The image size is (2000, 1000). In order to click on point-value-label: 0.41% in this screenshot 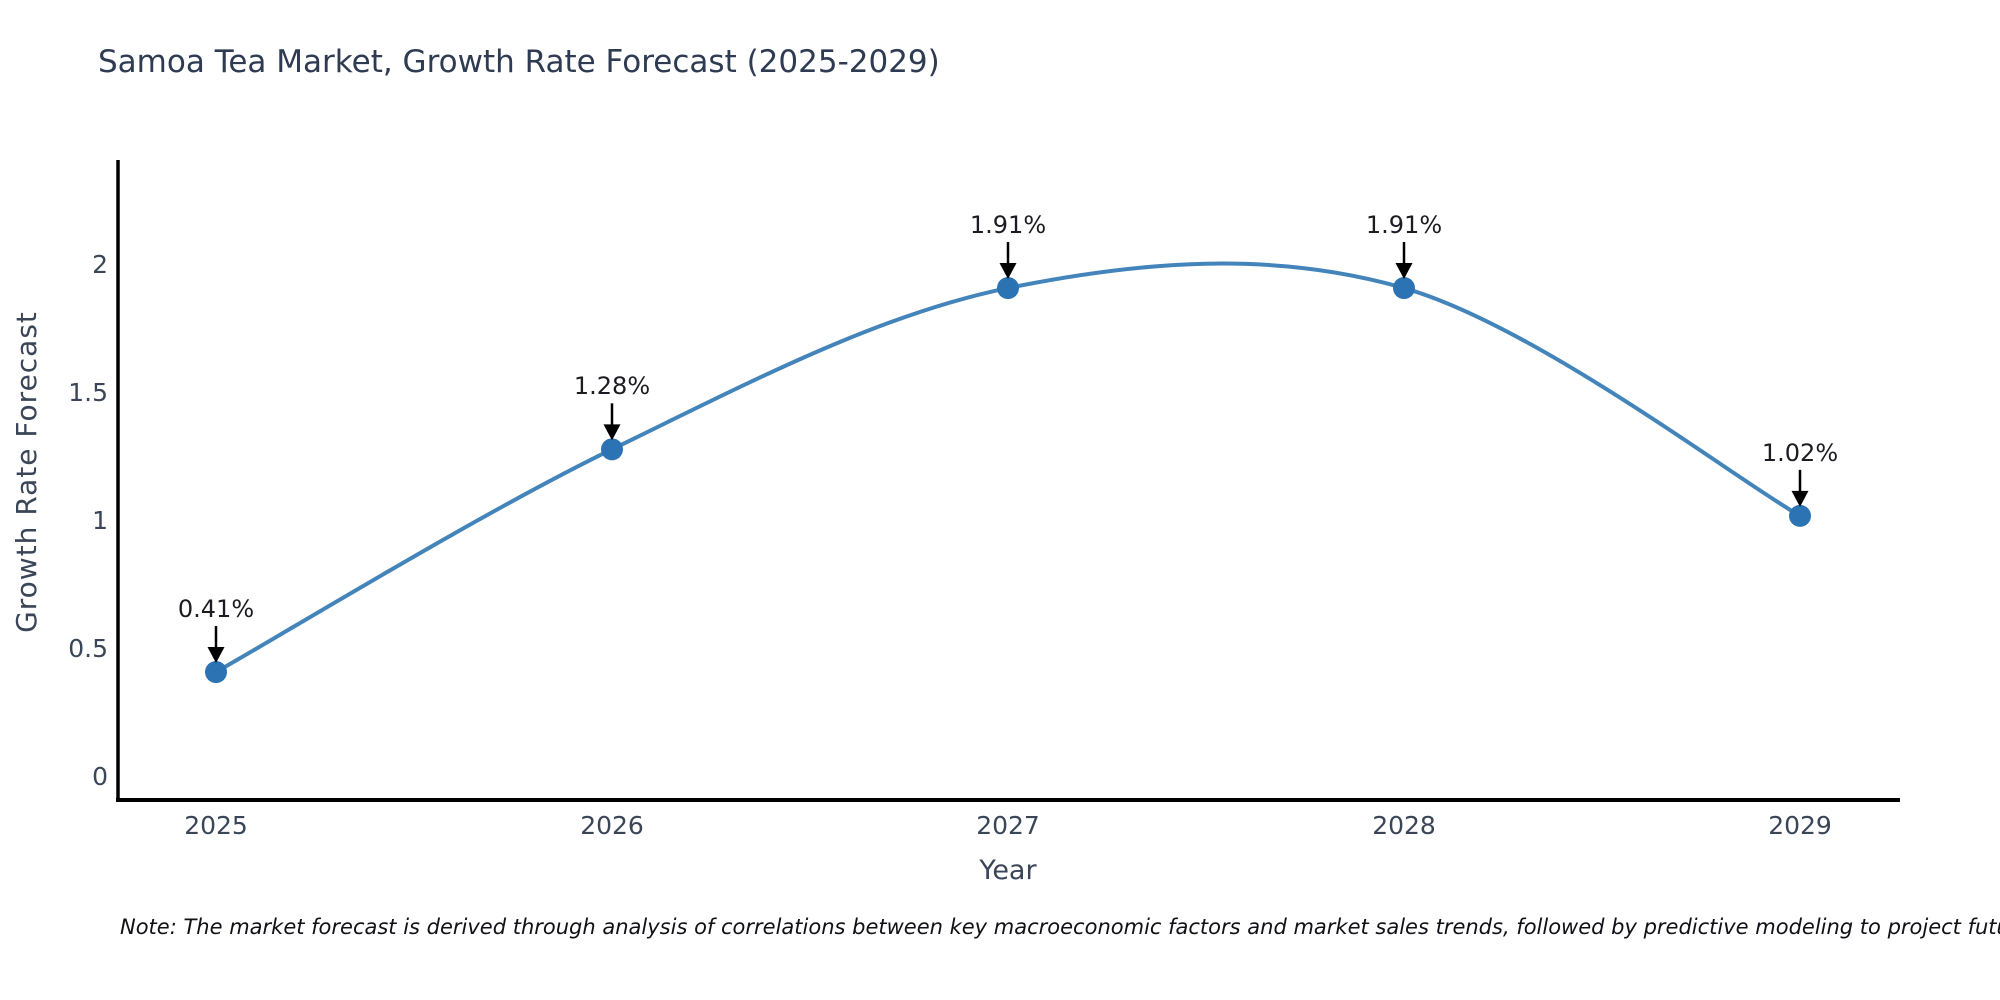, I will do `click(216, 609)`.